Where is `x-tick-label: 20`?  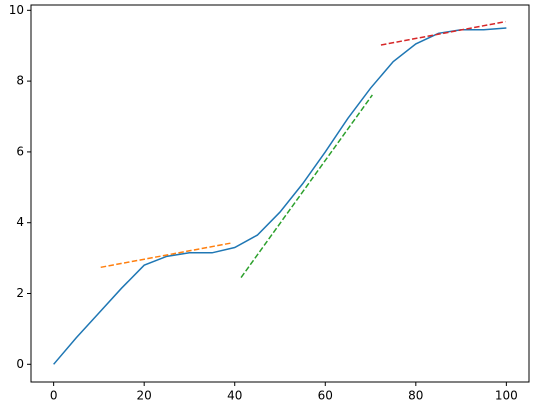
x-tick-label: 20 is located at coordinates (144, 396).